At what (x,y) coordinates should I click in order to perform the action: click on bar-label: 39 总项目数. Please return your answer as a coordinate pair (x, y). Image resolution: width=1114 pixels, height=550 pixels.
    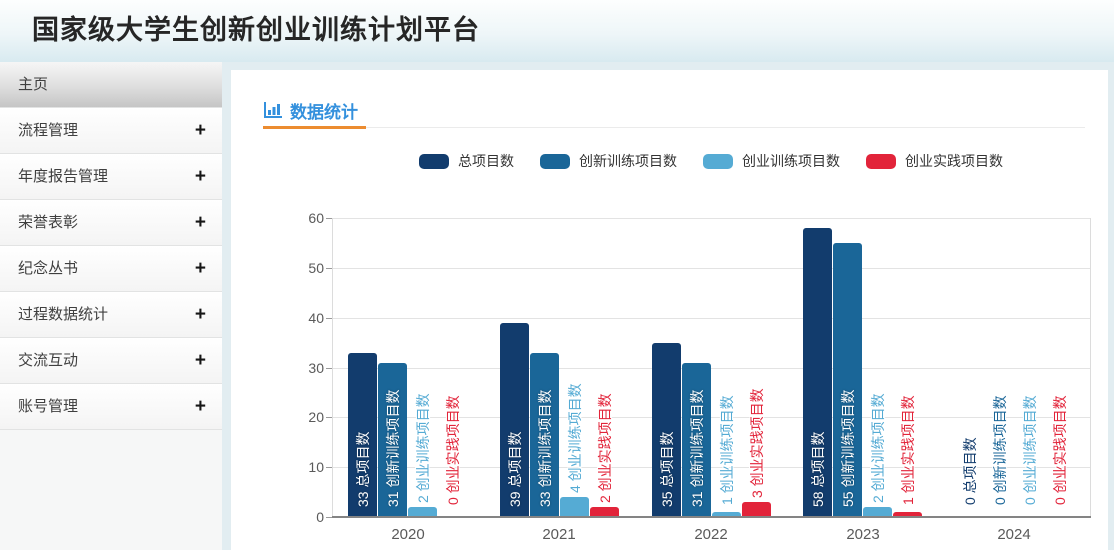
    Looking at the image, I should click on (514, 469).